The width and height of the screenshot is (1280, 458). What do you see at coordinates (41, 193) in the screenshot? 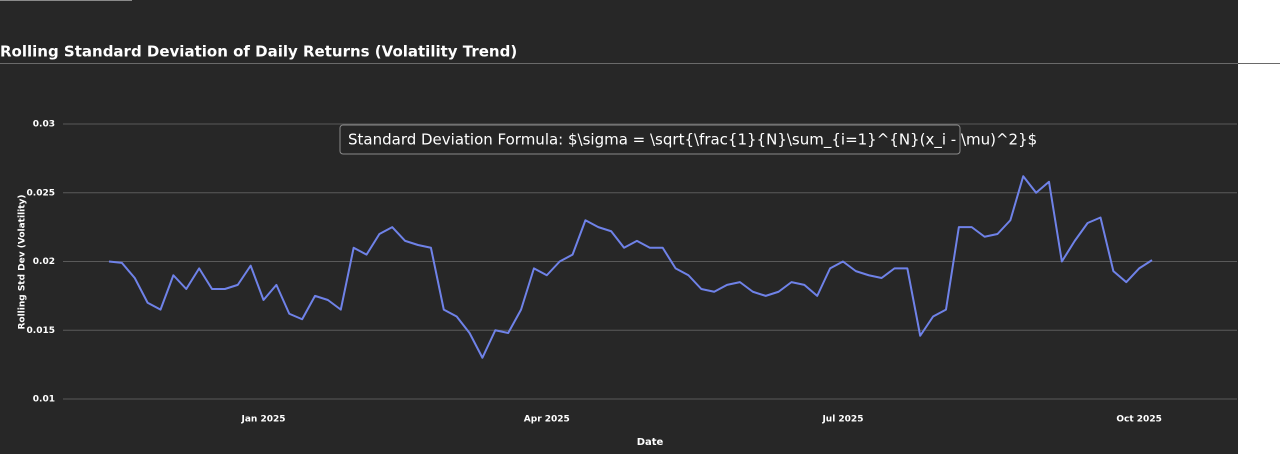
I see `y-tick-label: 0.025` at bounding box center [41, 193].